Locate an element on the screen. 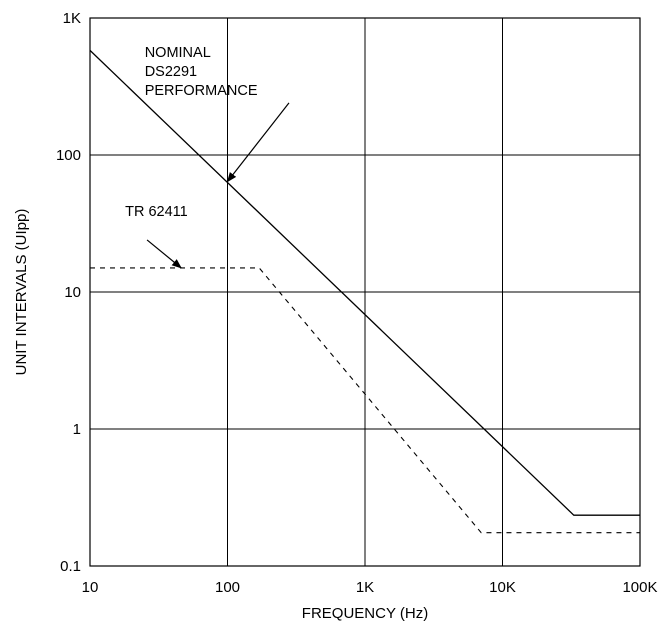 The image size is (660, 636). annotation-group: NOMINAL DS2291 PERFORMANCE TR 62411 is located at coordinates (207, 157).